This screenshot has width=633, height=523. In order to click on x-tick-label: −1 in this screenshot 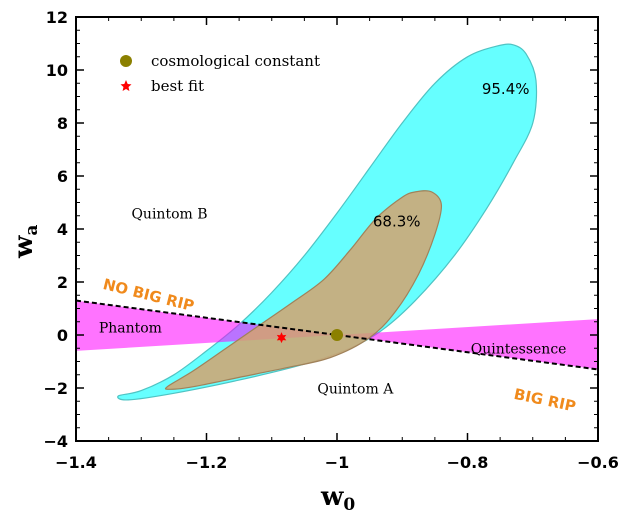, I will do `click(337, 462)`.